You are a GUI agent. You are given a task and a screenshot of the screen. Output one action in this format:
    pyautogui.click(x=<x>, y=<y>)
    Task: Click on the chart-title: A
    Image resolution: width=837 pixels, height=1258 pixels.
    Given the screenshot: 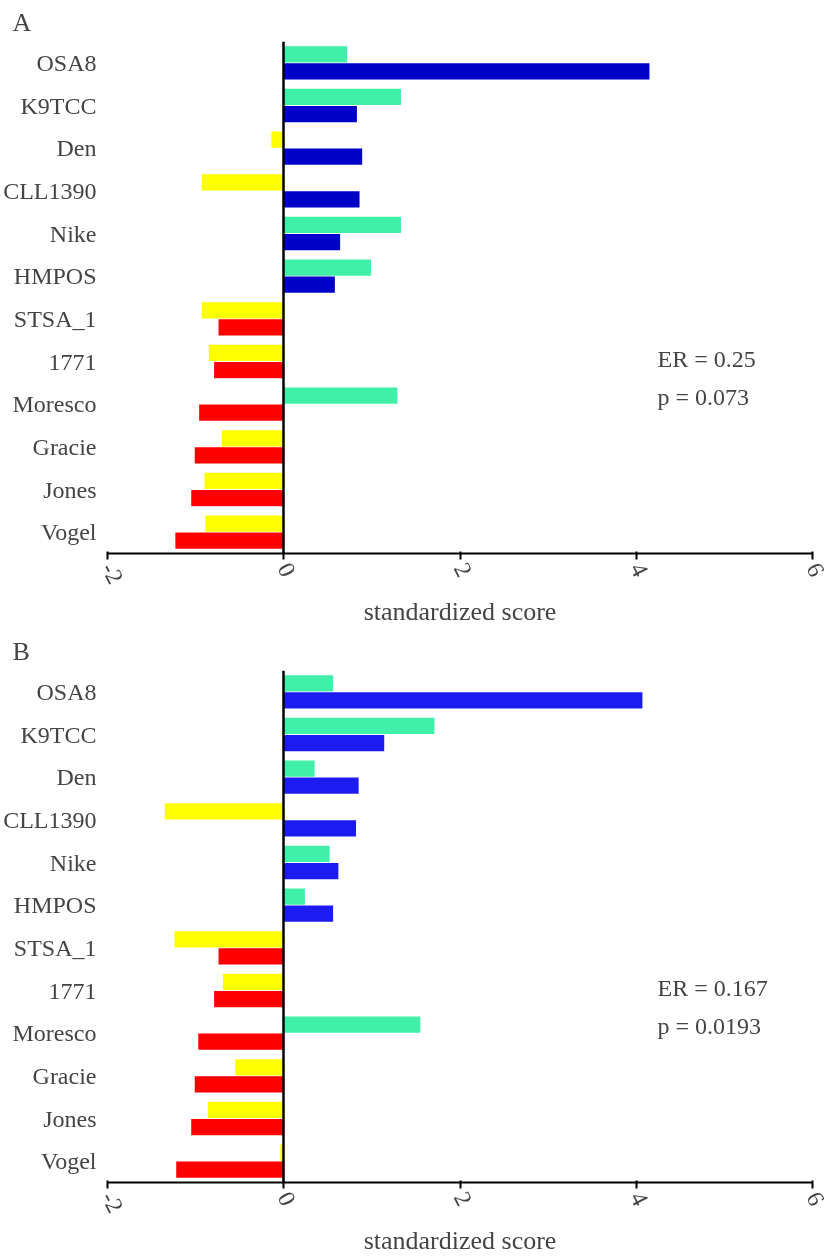 What is the action you would take?
    pyautogui.click(x=22, y=22)
    